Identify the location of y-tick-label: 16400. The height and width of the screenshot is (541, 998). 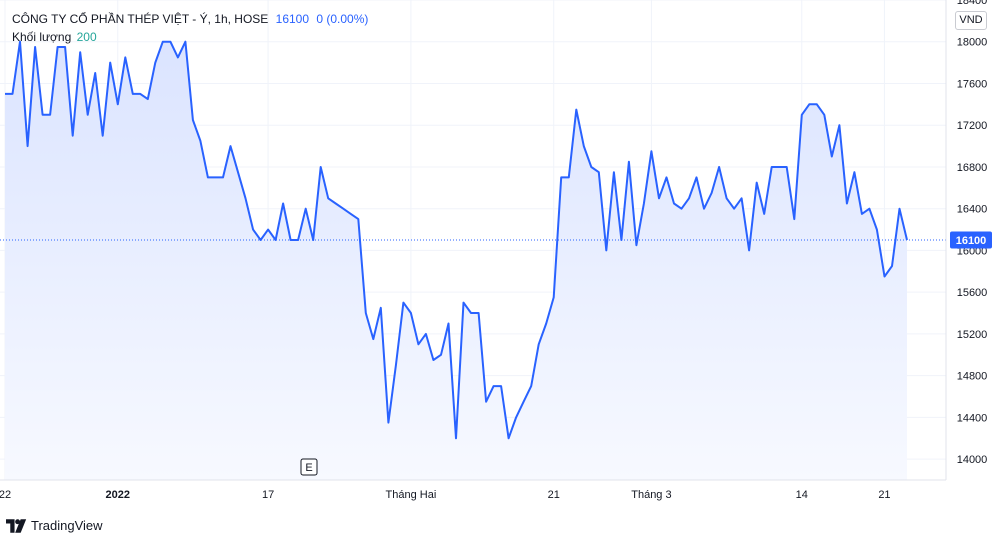
(972, 210).